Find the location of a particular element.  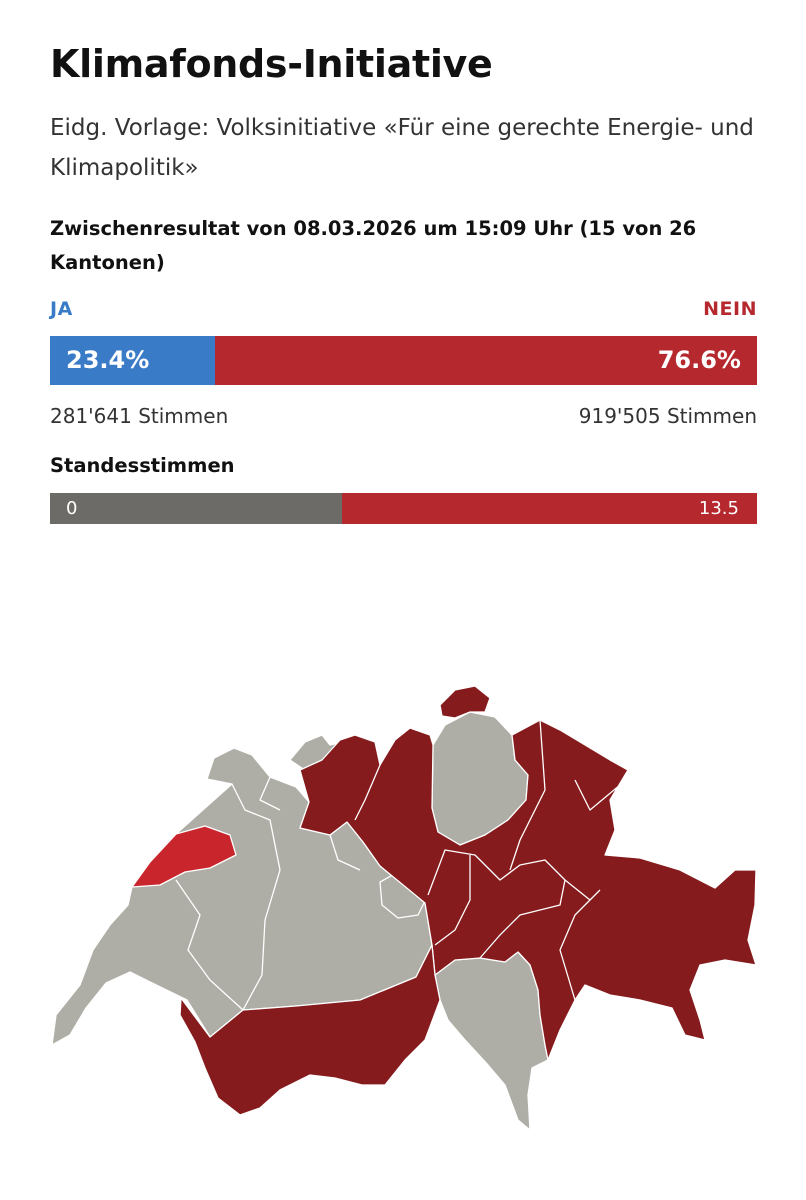

standesstimmen-nein-segment: 13.5 is located at coordinates (549, 508).